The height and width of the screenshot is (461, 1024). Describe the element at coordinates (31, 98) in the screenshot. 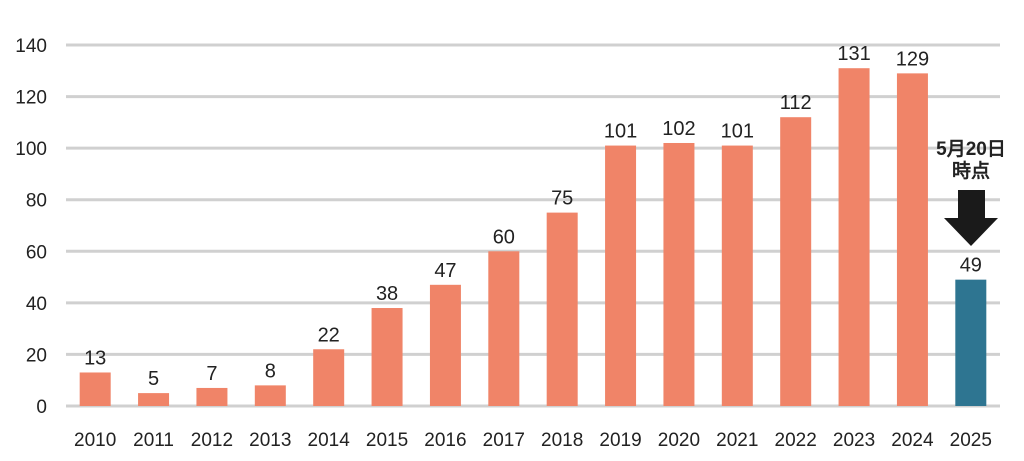

I see `y-tick-label: 120` at that location.